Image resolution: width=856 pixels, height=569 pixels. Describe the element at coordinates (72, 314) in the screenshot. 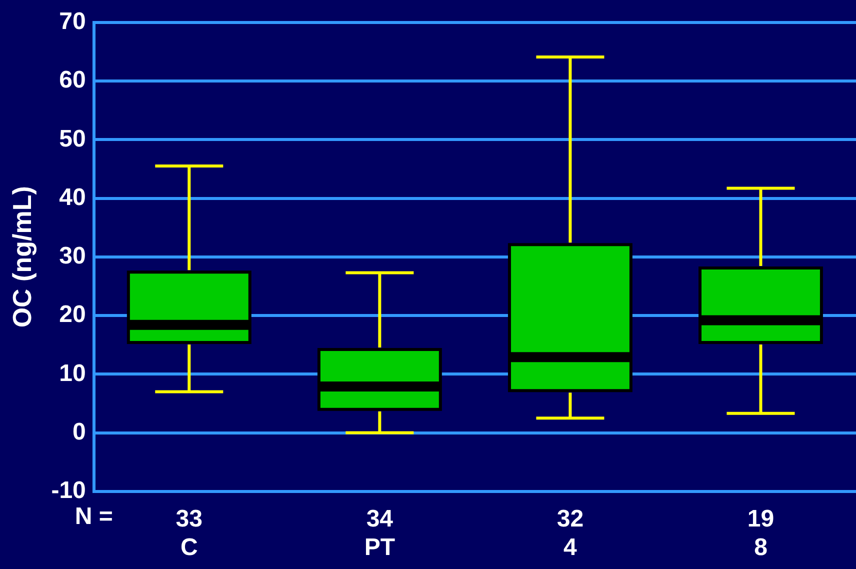

I see `y-tick-label: 20` at that location.